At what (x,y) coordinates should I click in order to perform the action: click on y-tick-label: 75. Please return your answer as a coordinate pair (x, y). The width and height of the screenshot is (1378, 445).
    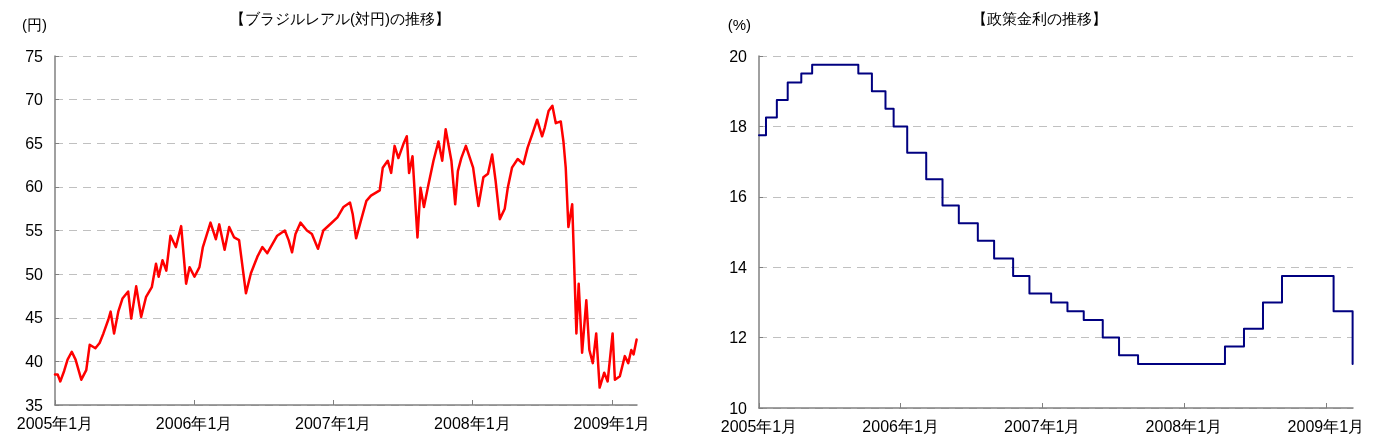
    Looking at the image, I should click on (34, 56).